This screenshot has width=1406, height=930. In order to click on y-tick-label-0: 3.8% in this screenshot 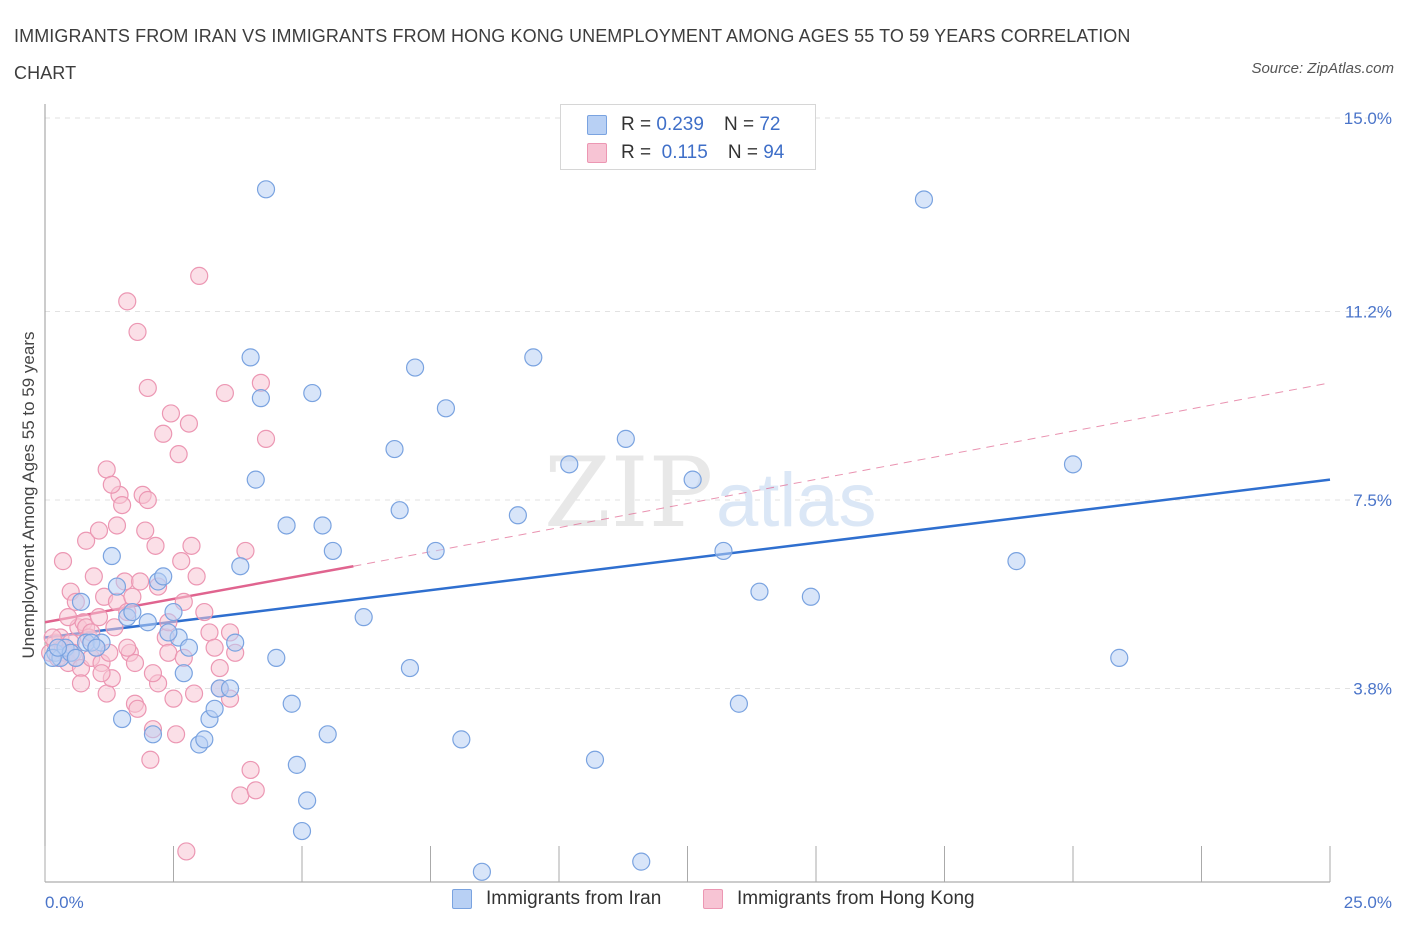, I will do `click(1372, 688)`.